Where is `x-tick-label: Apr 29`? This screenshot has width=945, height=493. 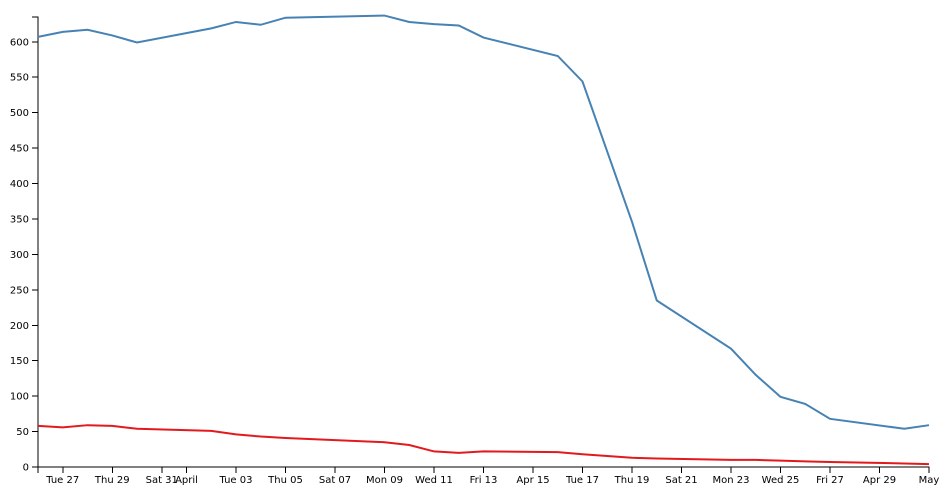 x-tick-label: Apr 29 is located at coordinates (879, 480).